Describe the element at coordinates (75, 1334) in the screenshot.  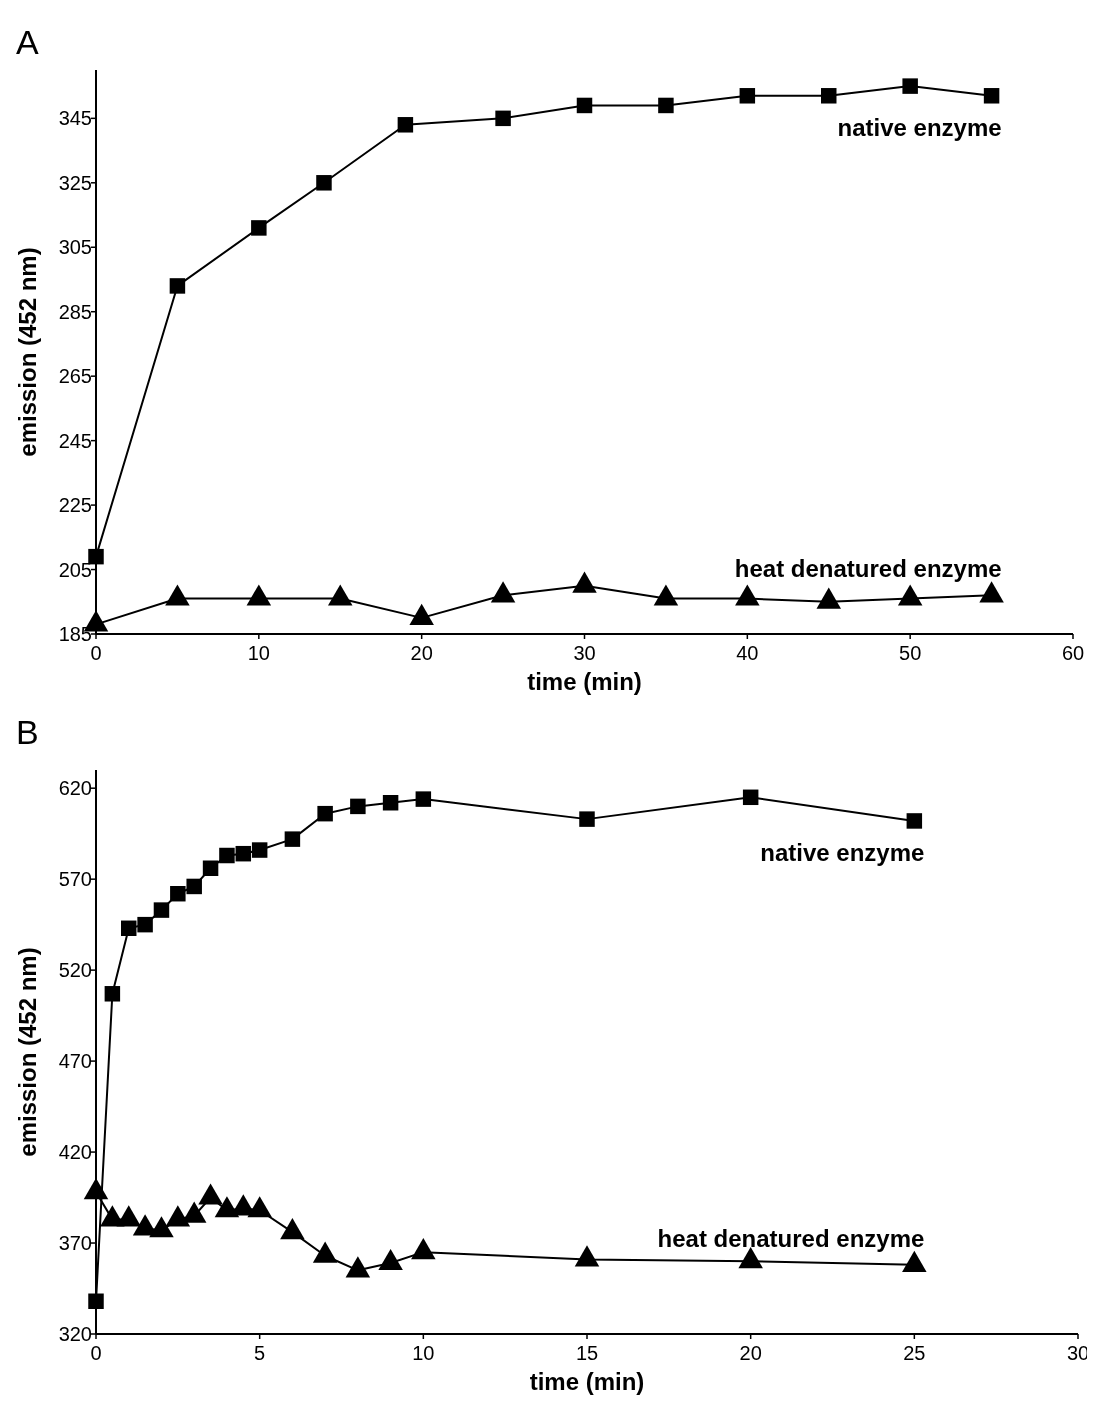
I see `y-tick-label: 320` at that location.